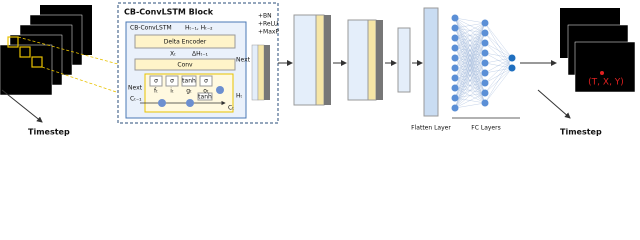  Describe the element at coordinates (189, 91) in the screenshot. I see `gate-name: gₜ` at that location.